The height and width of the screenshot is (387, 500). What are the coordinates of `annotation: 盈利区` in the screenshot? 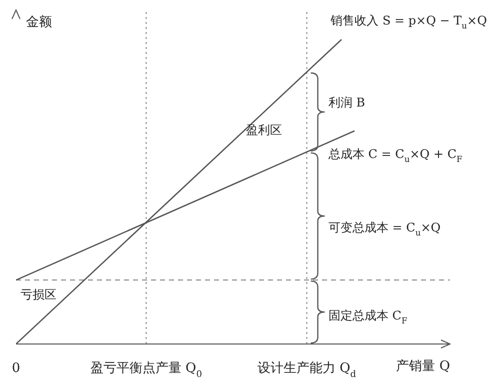 It's located at (264, 129).